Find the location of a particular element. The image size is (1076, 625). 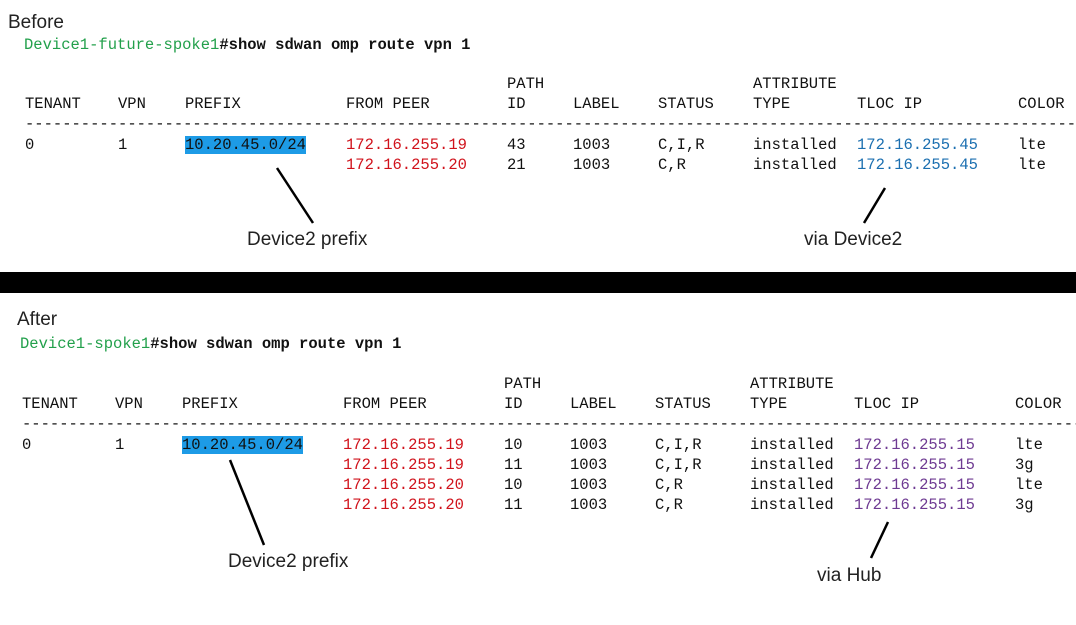

before-tloc-pointer is located at coordinates (874, 205).